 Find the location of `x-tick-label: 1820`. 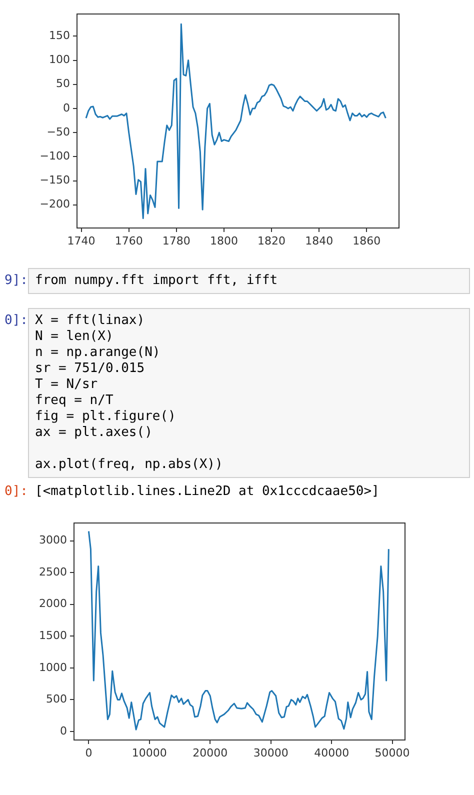

x-tick-label: 1820 is located at coordinates (272, 241).